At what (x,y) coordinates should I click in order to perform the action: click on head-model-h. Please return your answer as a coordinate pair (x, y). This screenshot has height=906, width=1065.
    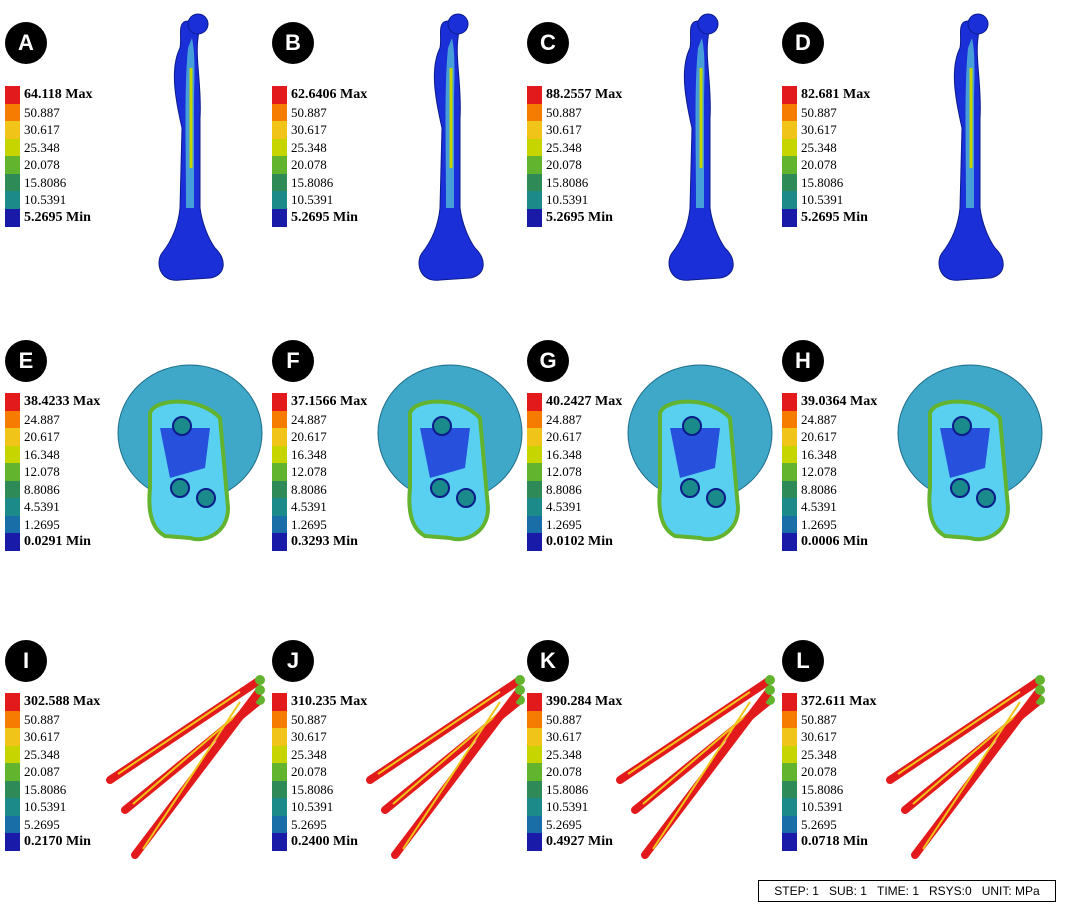
    Looking at the image, I should click on (970, 453).